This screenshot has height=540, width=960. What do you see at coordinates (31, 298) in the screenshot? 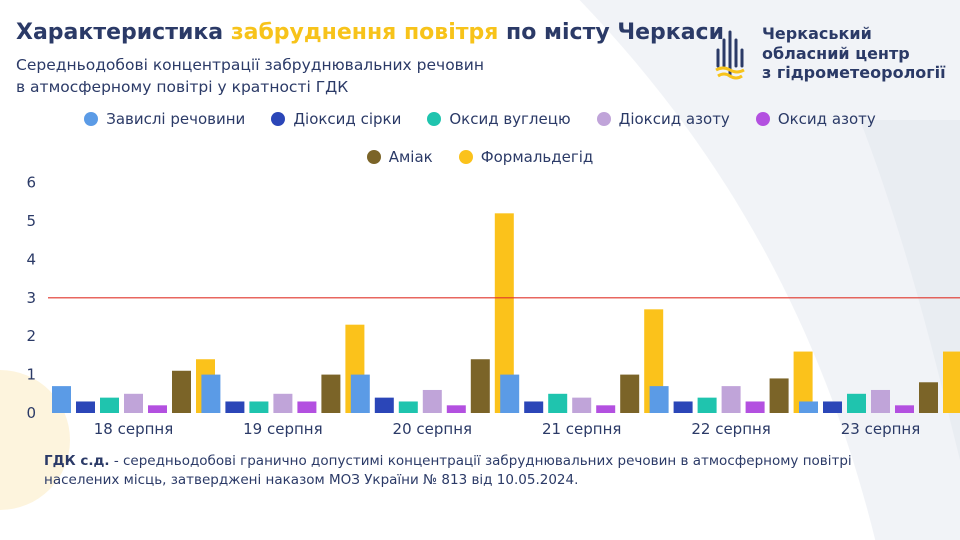
I see `y-tick-label: 3` at bounding box center [31, 298].